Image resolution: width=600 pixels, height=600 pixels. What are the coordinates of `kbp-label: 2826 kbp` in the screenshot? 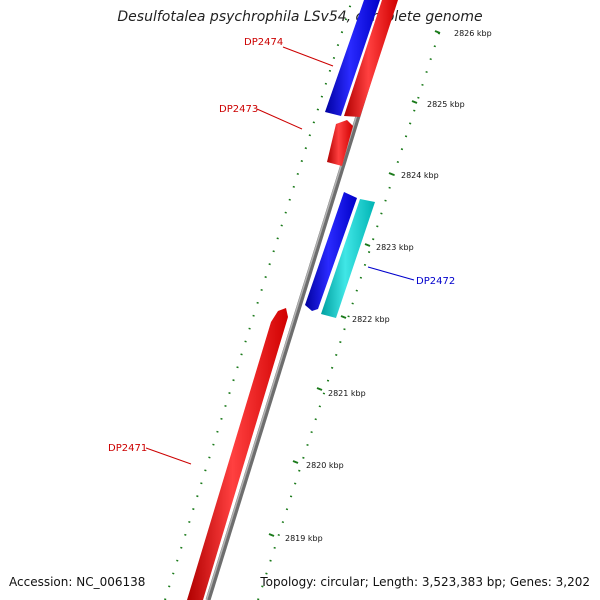 It's located at (473, 33).